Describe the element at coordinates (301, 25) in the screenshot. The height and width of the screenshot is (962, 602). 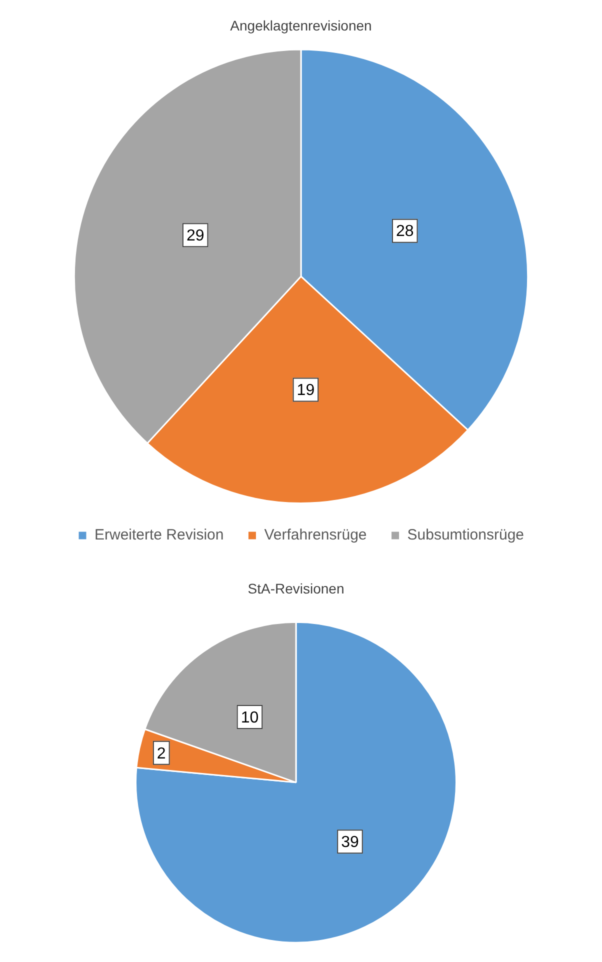
I see `chart-title: Angeklagtenrevisionen` at that location.